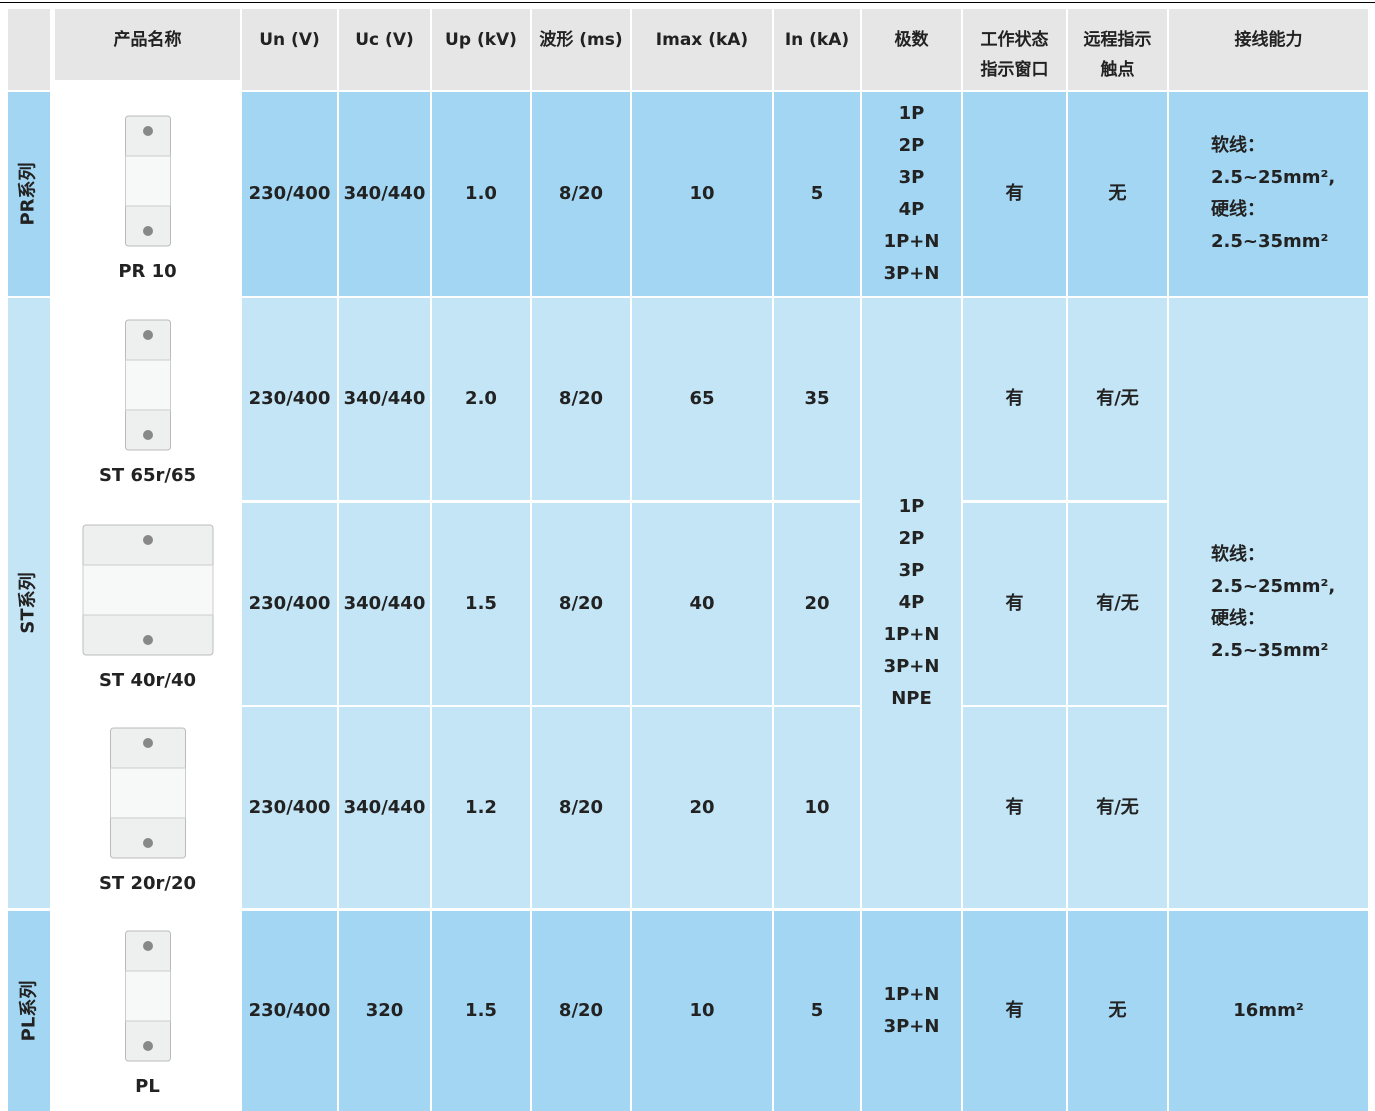 Image resolution: width=1375 pixels, height=1111 pixels. Describe the element at coordinates (481, 49) in the screenshot. I see `header-cell: Up (kV)` at that location.